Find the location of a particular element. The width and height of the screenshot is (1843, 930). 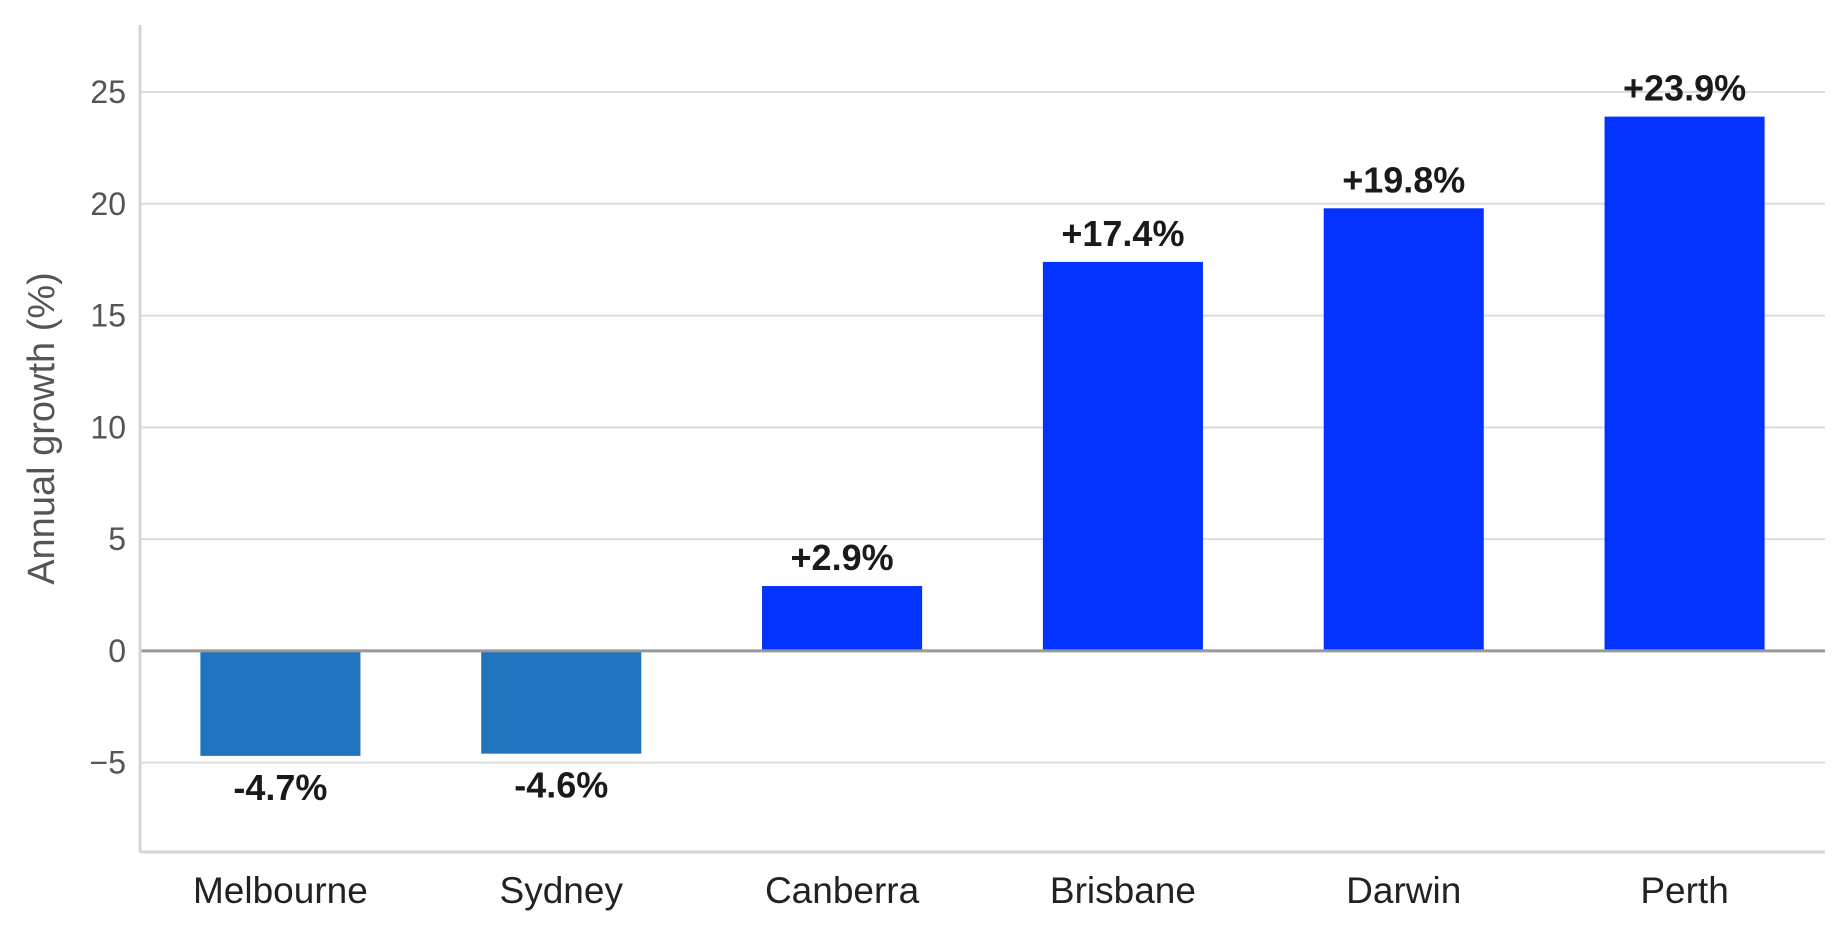

y-tick-label: −5 is located at coordinates (108, 763).